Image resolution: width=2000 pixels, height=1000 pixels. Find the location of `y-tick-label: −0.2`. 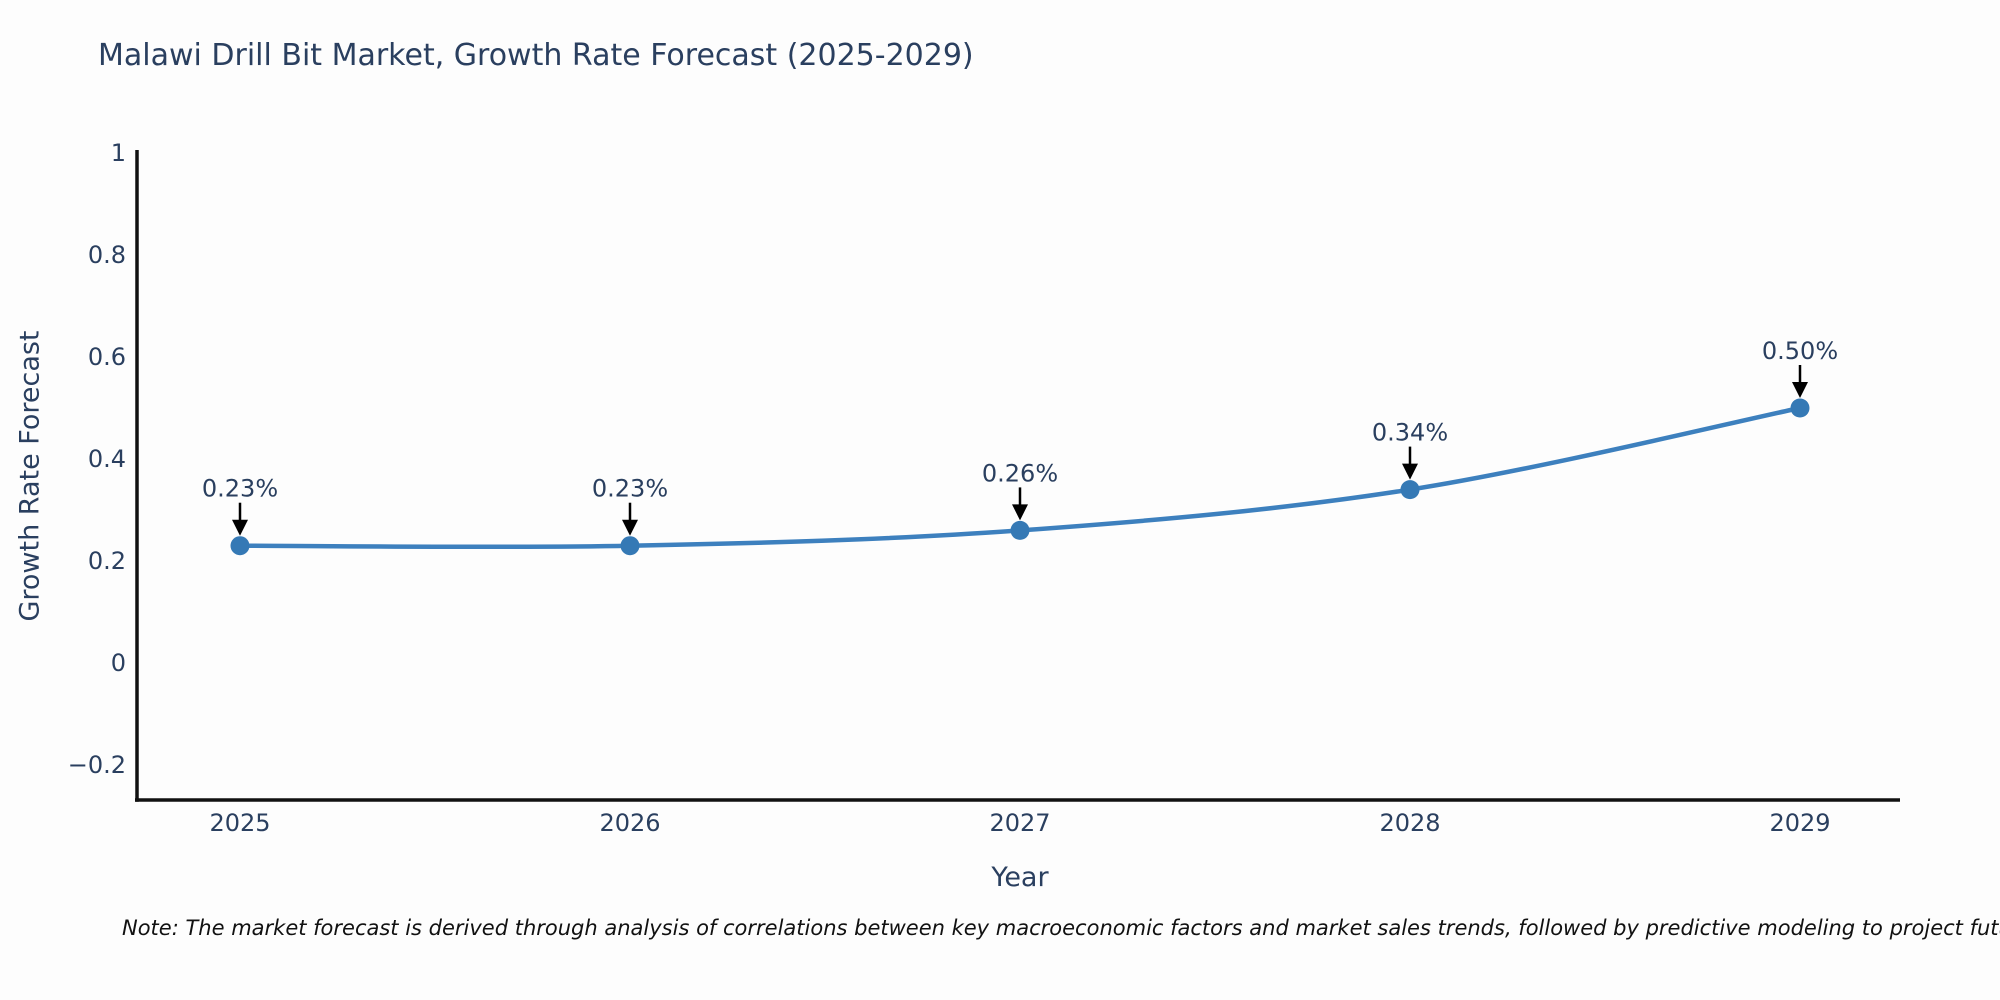

y-tick-label: −0.2 is located at coordinates (97, 765).